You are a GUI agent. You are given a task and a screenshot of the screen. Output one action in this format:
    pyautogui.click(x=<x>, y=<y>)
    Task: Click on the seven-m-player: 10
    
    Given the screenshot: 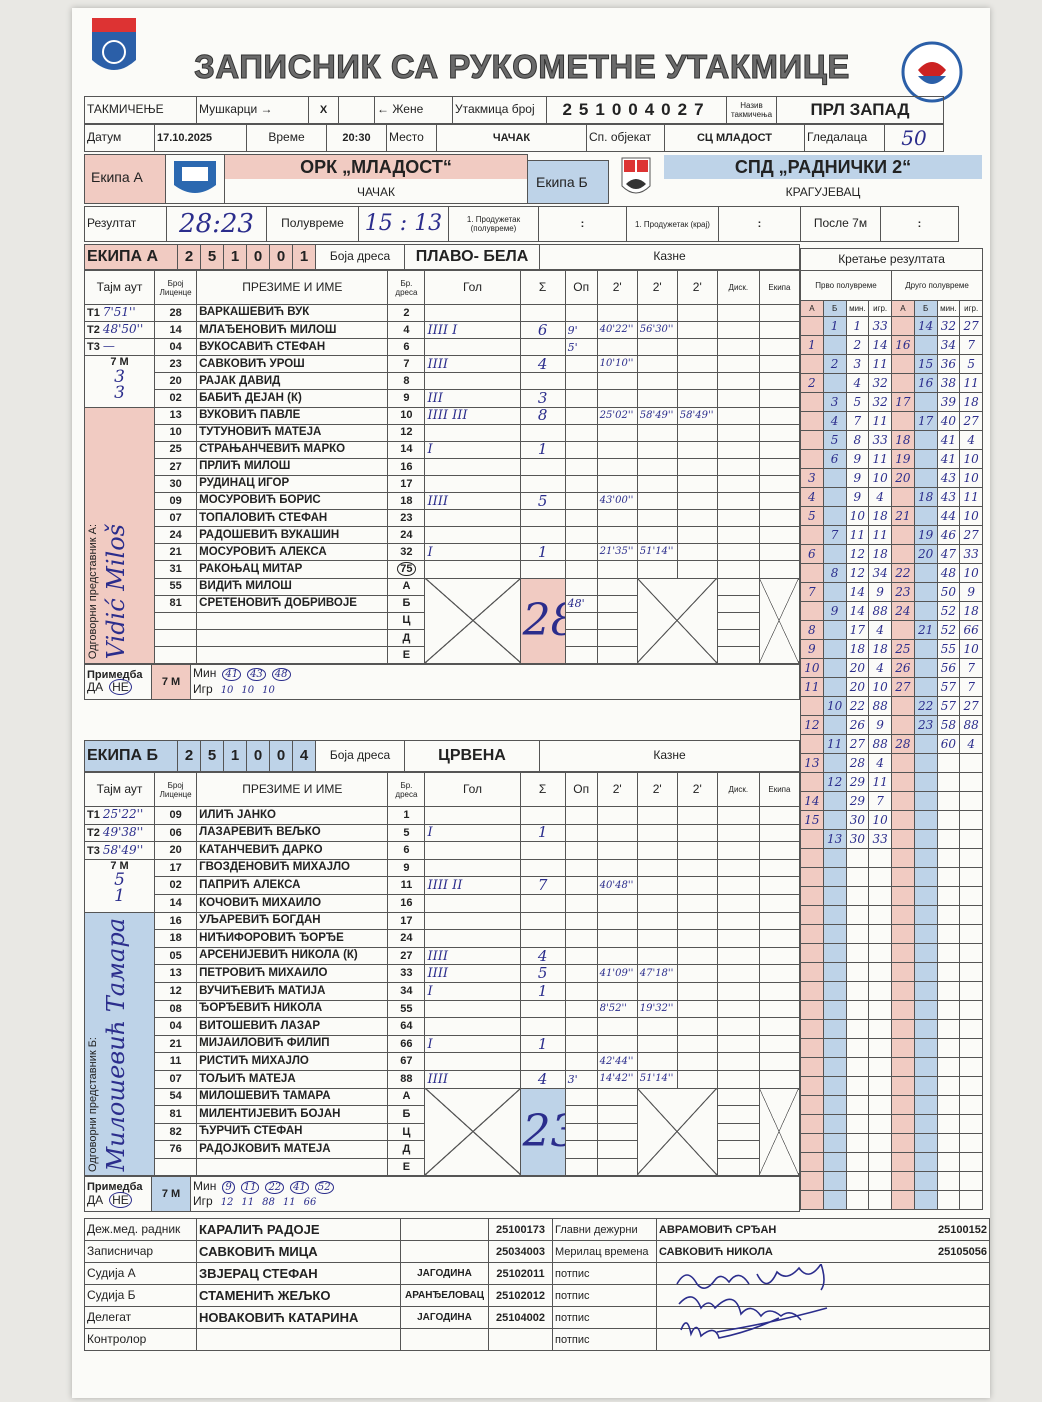 What is the action you would take?
    pyautogui.click(x=227, y=690)
    